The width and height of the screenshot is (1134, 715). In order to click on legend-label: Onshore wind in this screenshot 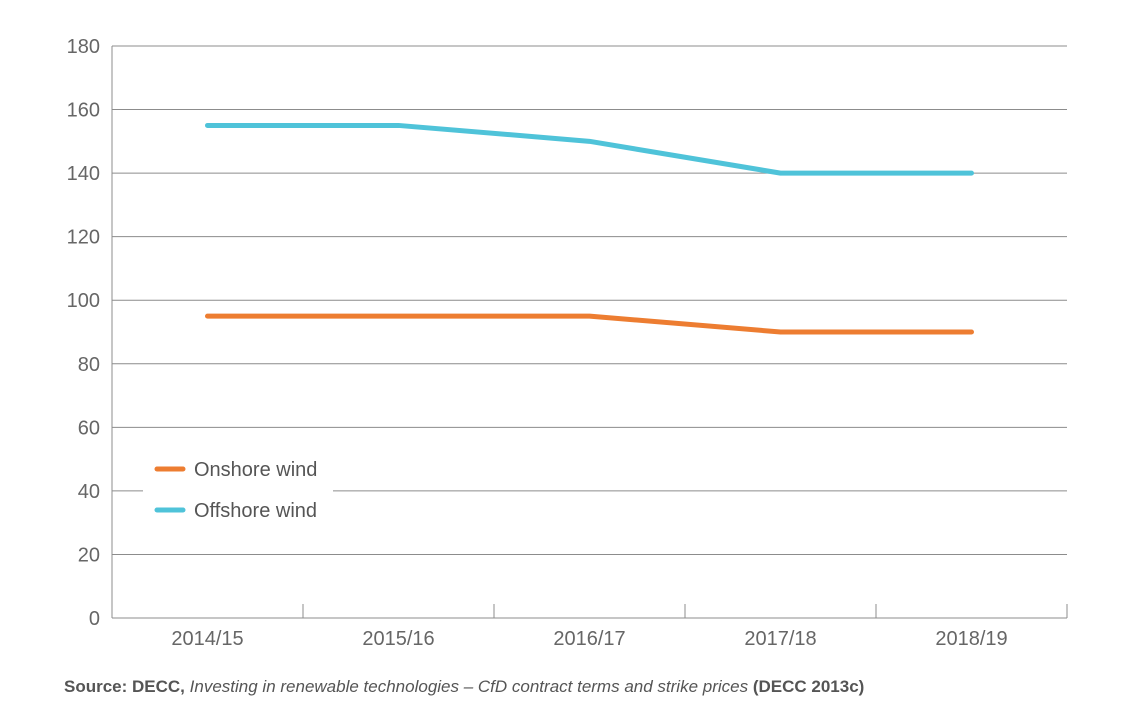, I will do `click(255, 470)`.